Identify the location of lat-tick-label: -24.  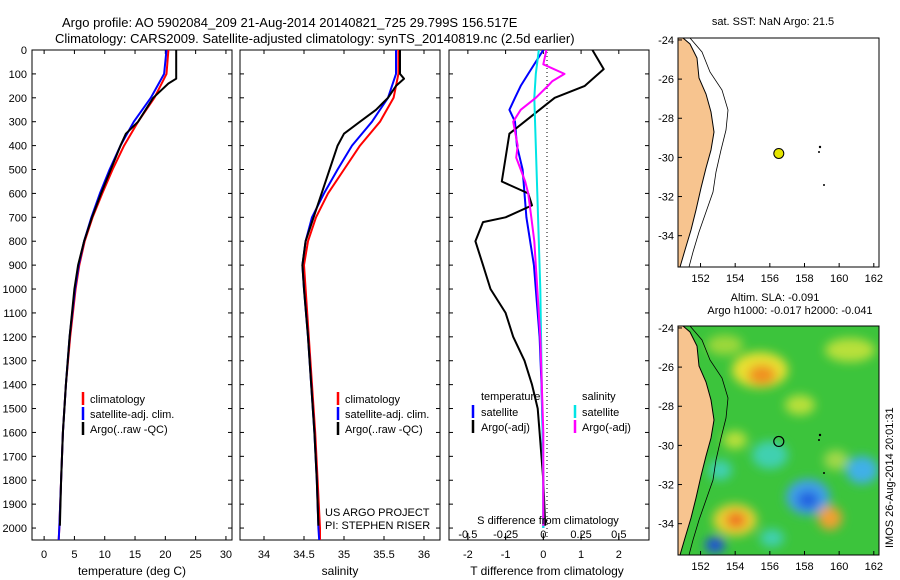
(666, 329).